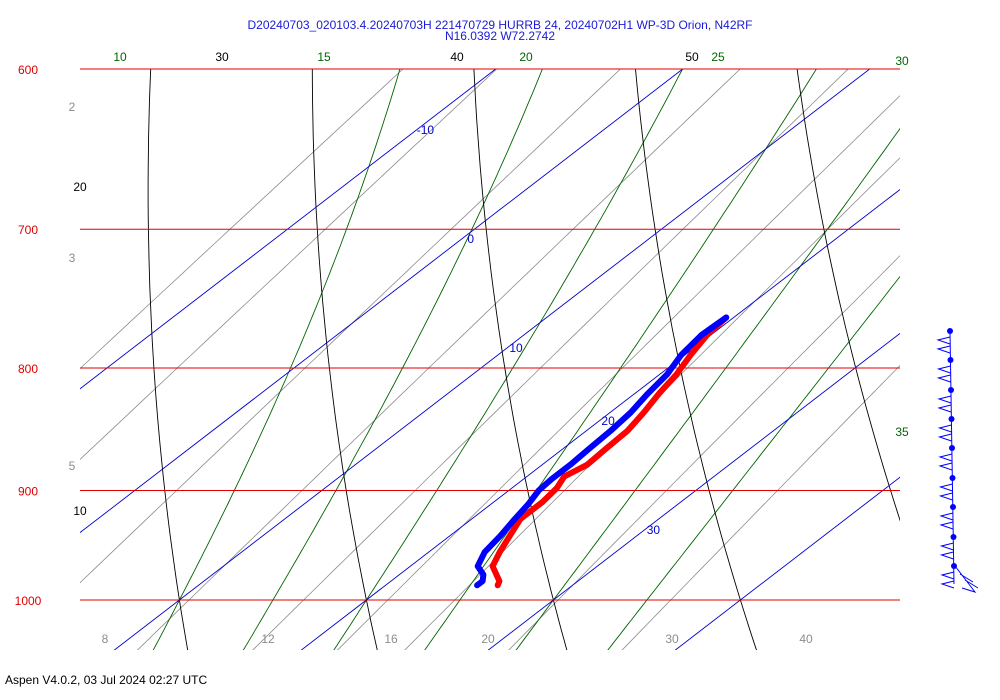 The image size is (1000, 700). I want to click on sounding-traces, so click(602, 451).